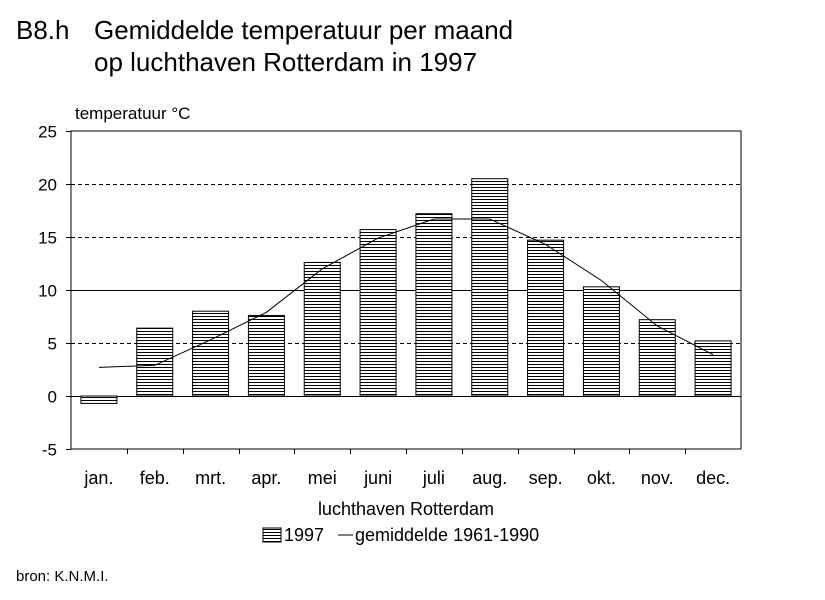 The width and height of the screenshot is (825, 600). Describe the element at coordinates (272, 535) in the screenshot. I see `legend-swatch-1997` at that location.